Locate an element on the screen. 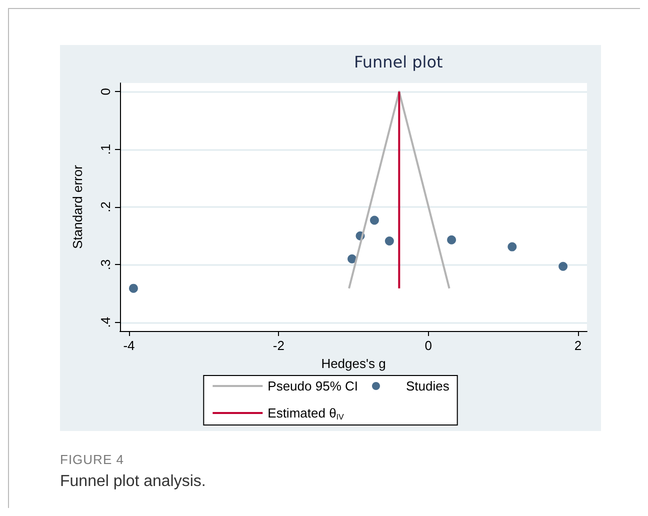 This screenshot has width=648, height=516. x-tick-label: 2 is located at coordinates (578, 345).